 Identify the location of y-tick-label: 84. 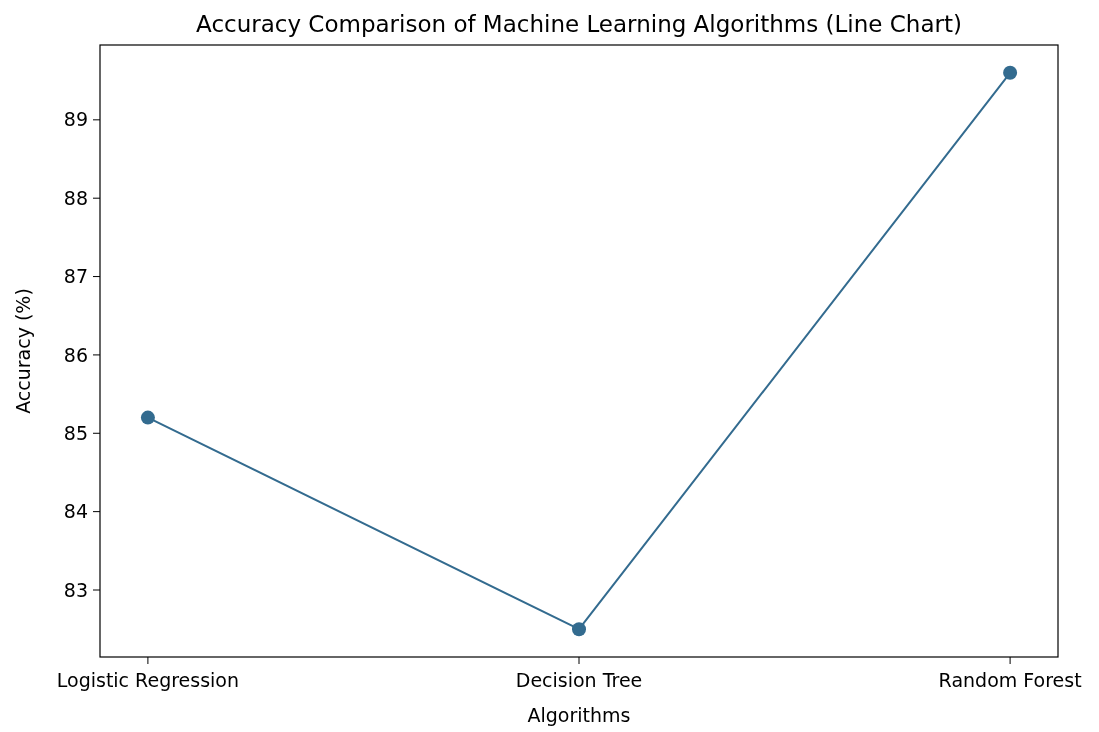
(75, 511).